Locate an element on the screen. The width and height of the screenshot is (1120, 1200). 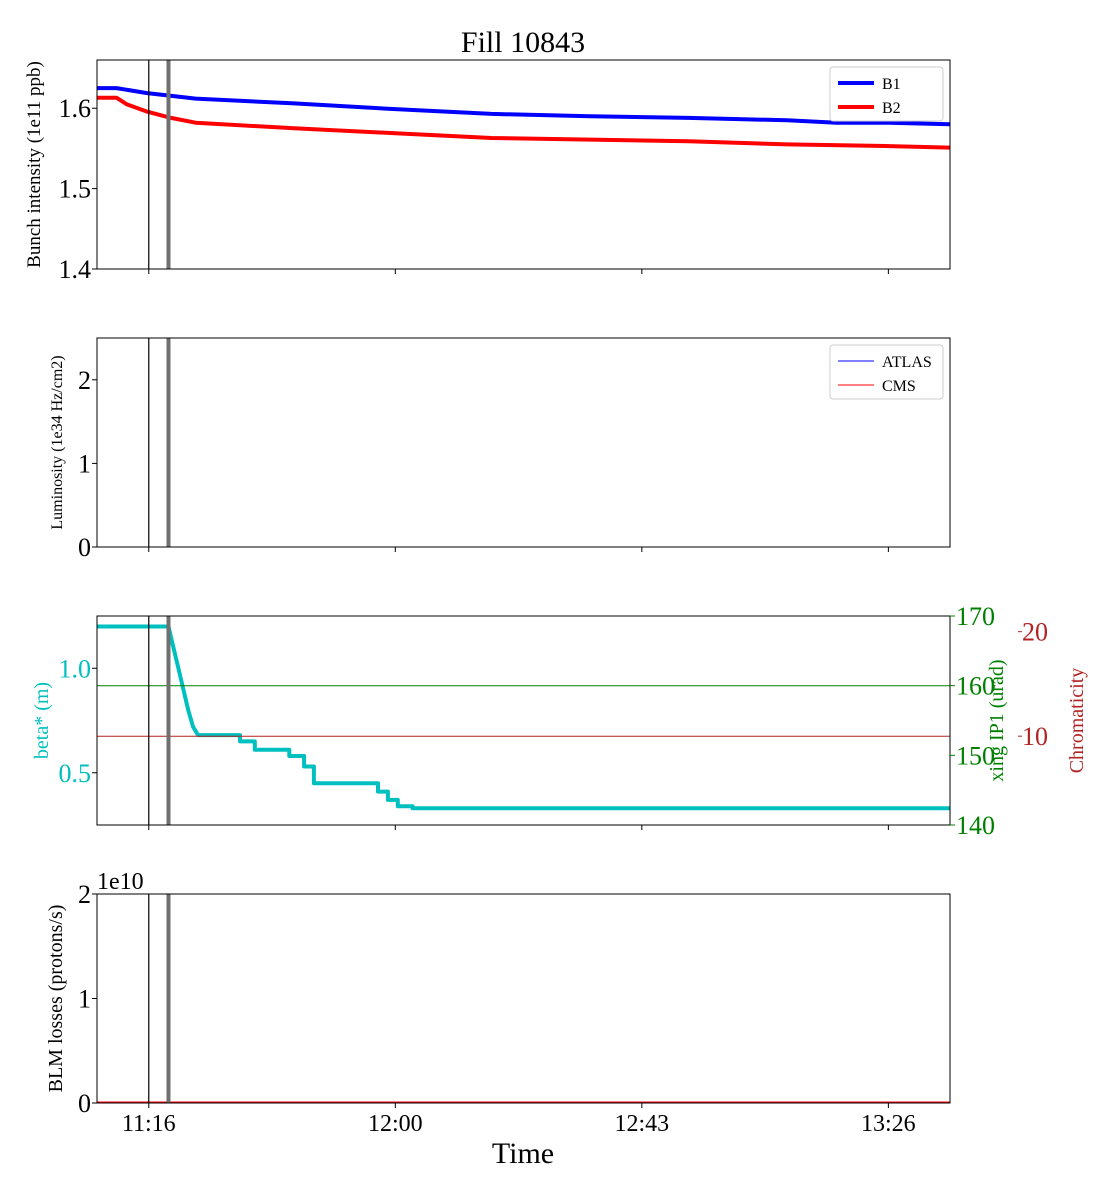
right-y-tick-label: 160 is located at coordinates (975, 686).